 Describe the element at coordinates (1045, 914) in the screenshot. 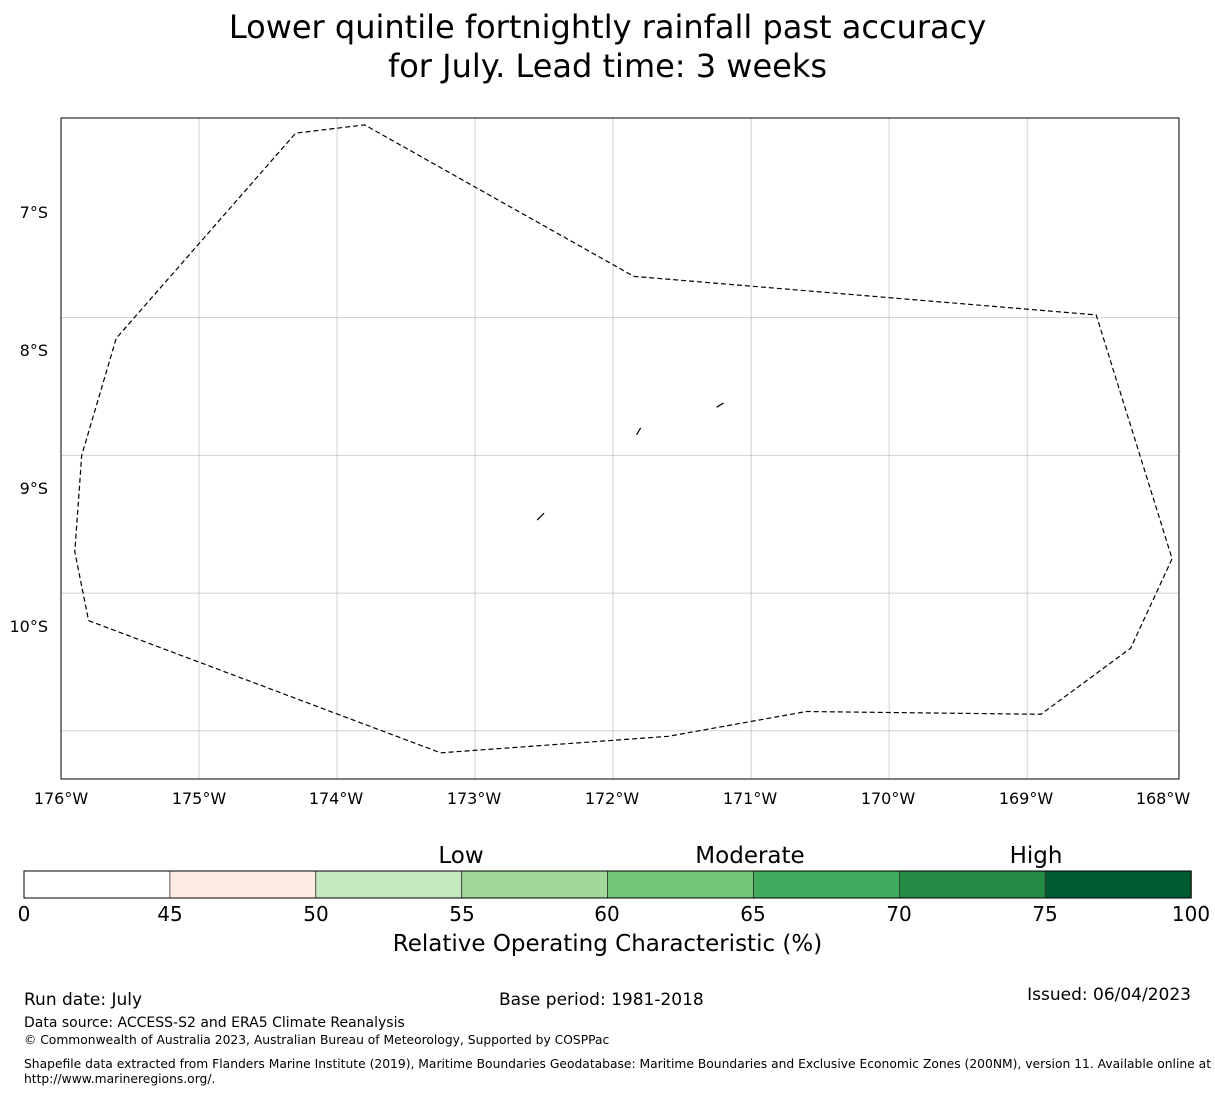

I see `cb-tick-75: 75` at that location.